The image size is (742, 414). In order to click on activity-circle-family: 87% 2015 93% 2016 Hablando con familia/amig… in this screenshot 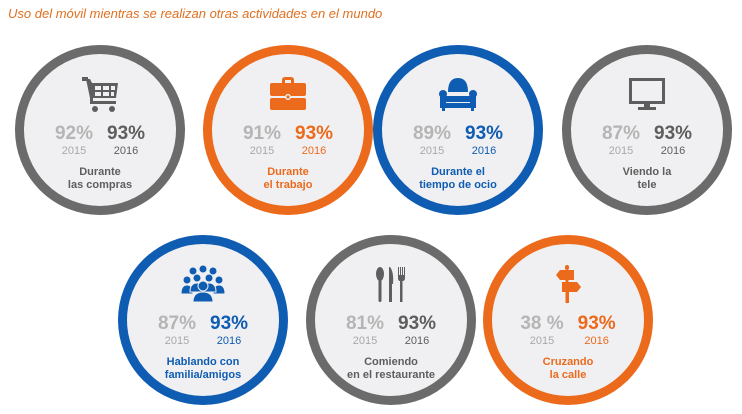, I will do `click(203, 320)`.